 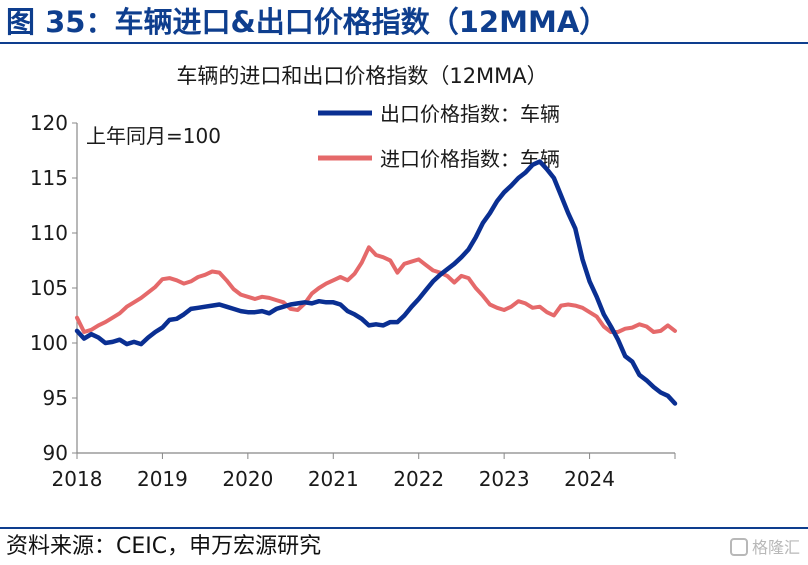 What do you see at coordinates (49, 123) in the screenshot?
I see `y-tick-label: 120` at bounding box center [49, 123].